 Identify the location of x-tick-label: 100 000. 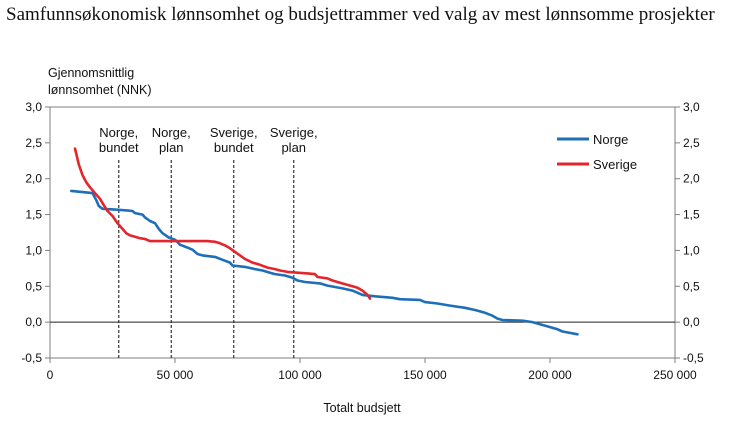
(300, 375).